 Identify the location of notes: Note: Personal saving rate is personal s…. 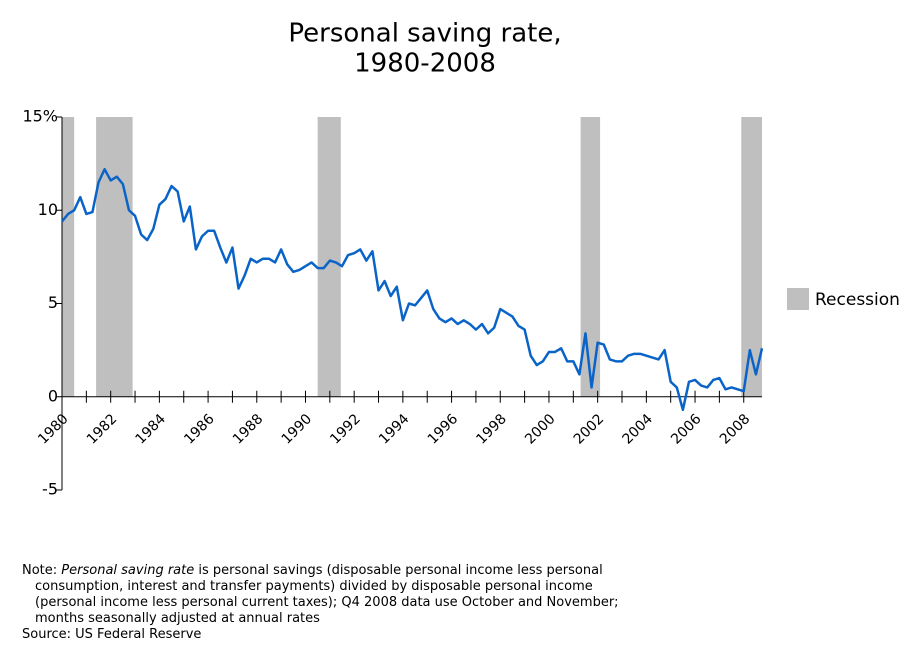
(320, 603).